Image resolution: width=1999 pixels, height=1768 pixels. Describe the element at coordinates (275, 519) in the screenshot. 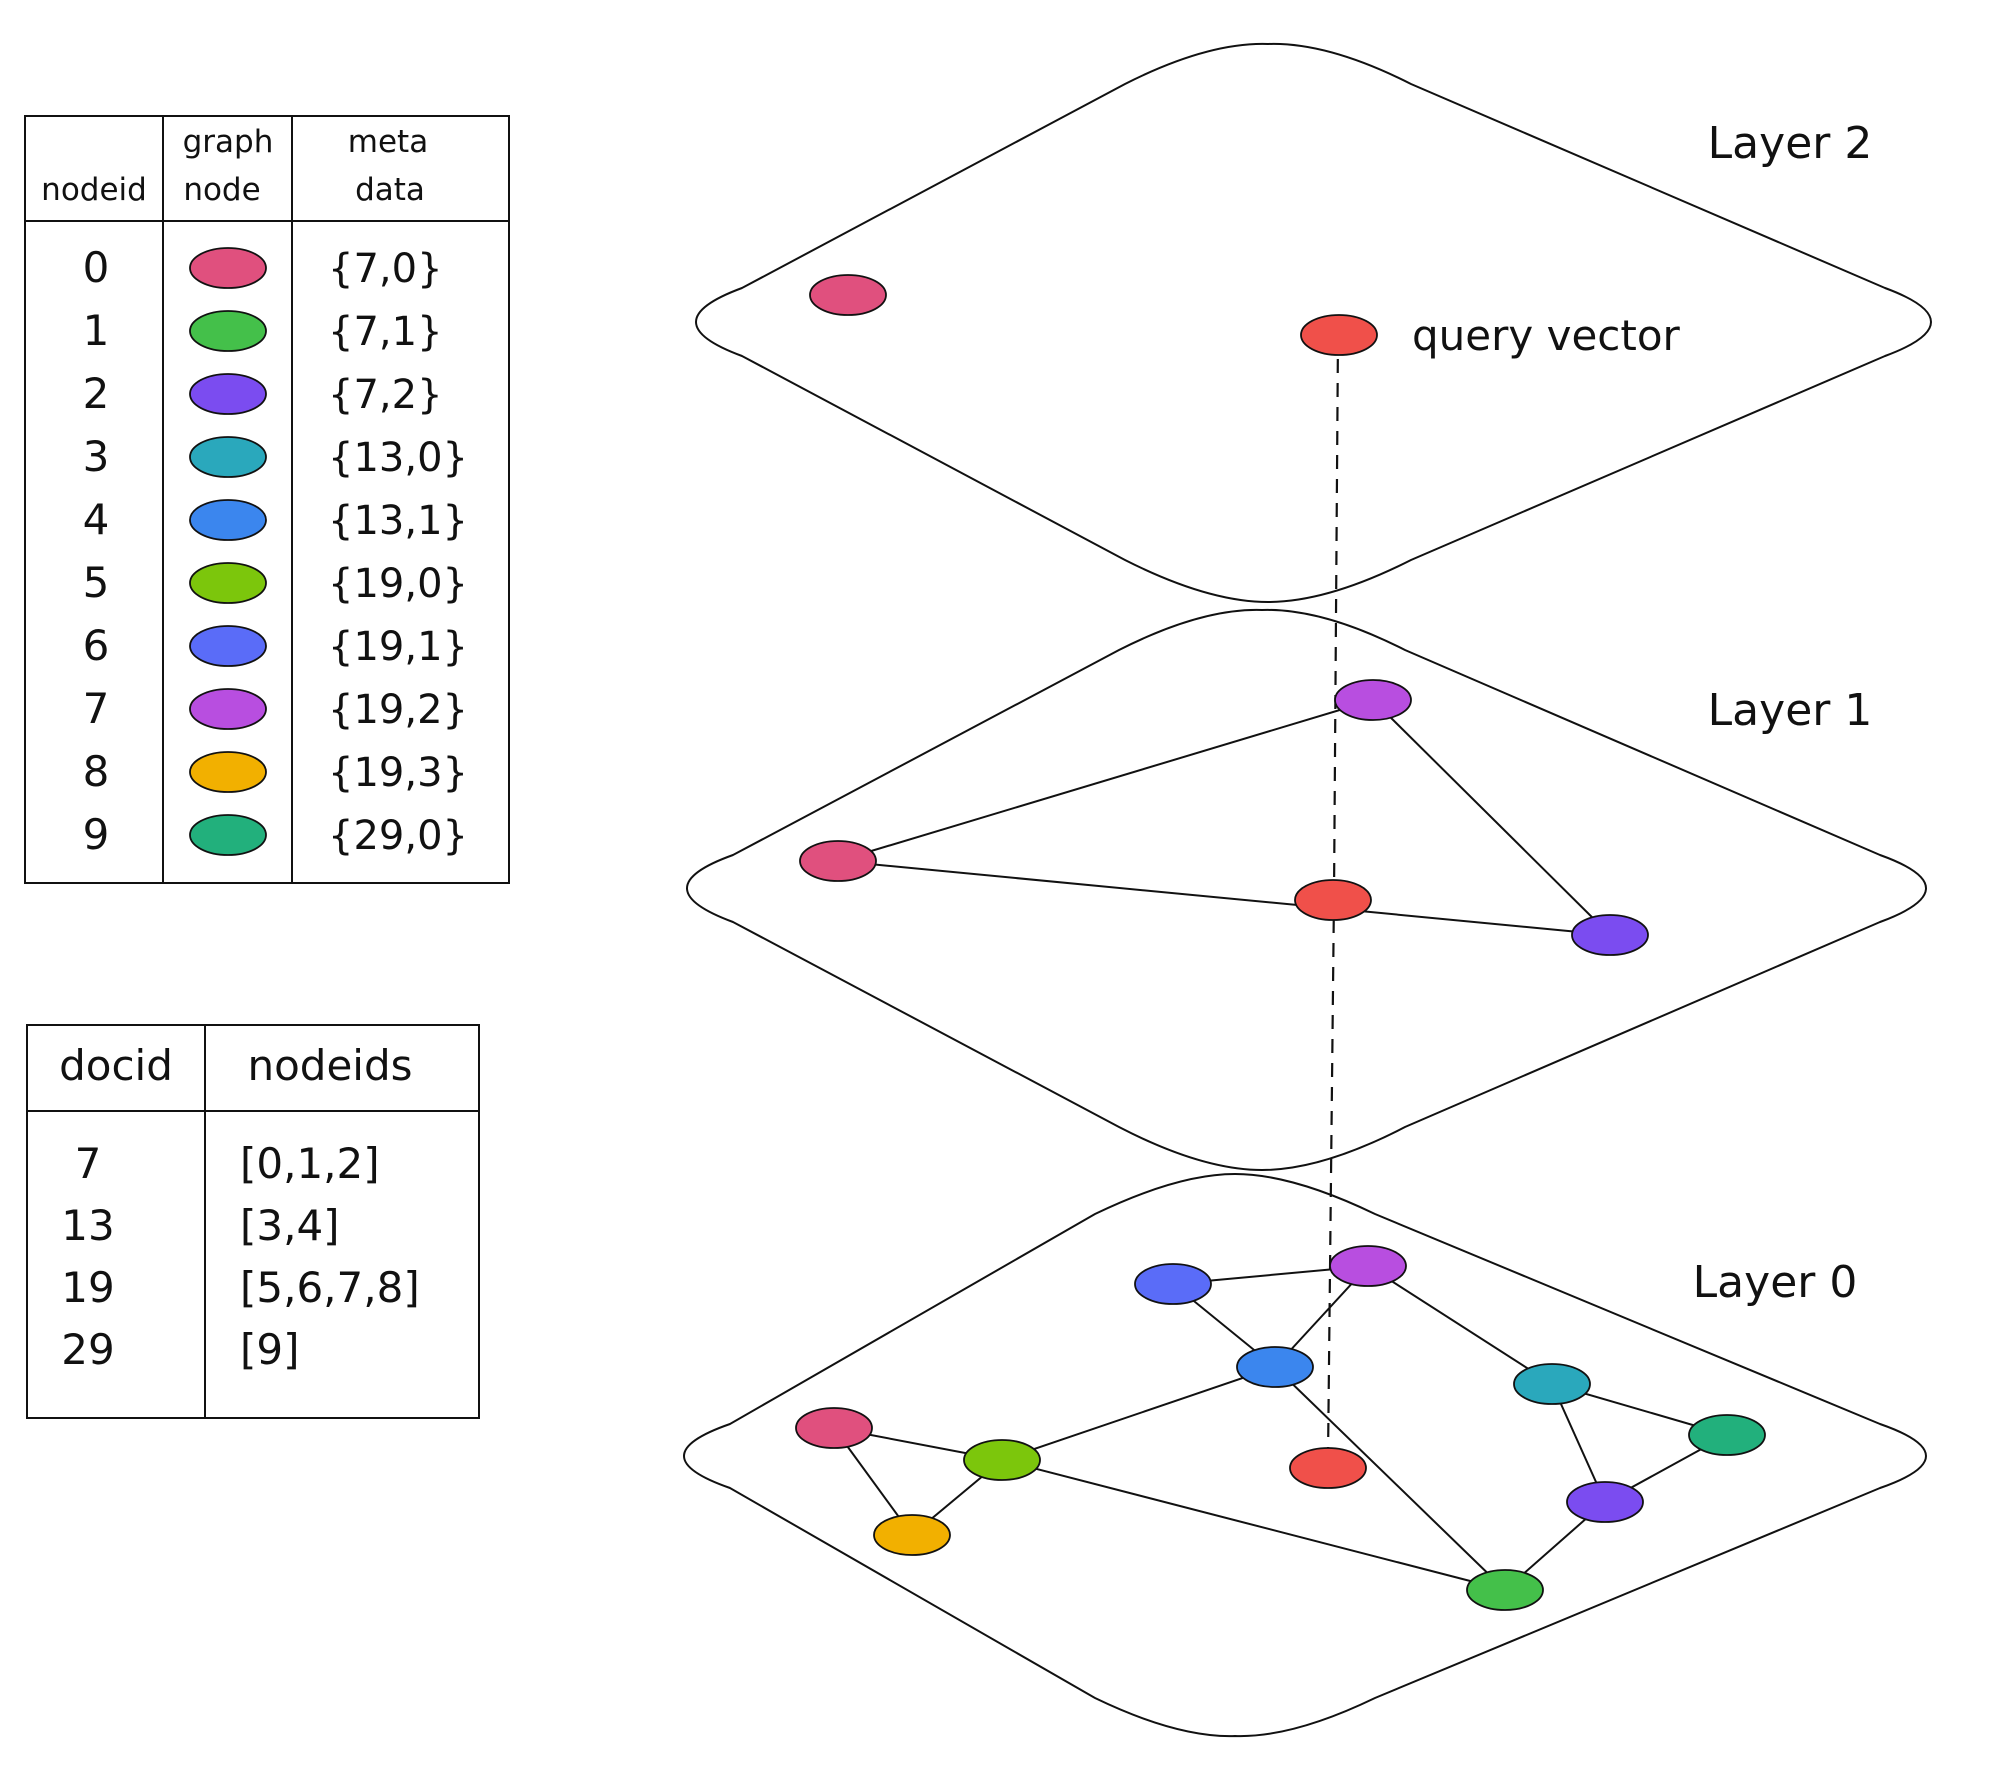

I see `node-table-row: 4 {13,1}` at that location.